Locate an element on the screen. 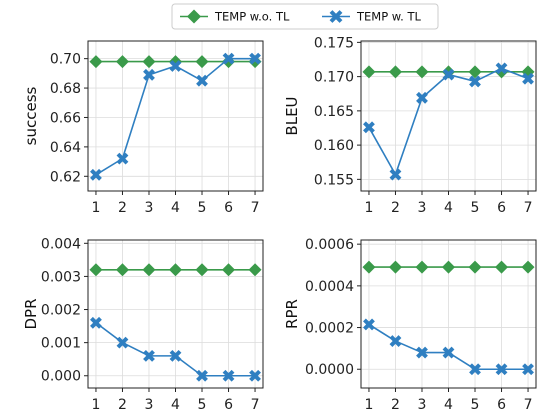 This screenshot has width=540, height=414. y-tick-label: 0.66 is located at coordinates (65, 118).